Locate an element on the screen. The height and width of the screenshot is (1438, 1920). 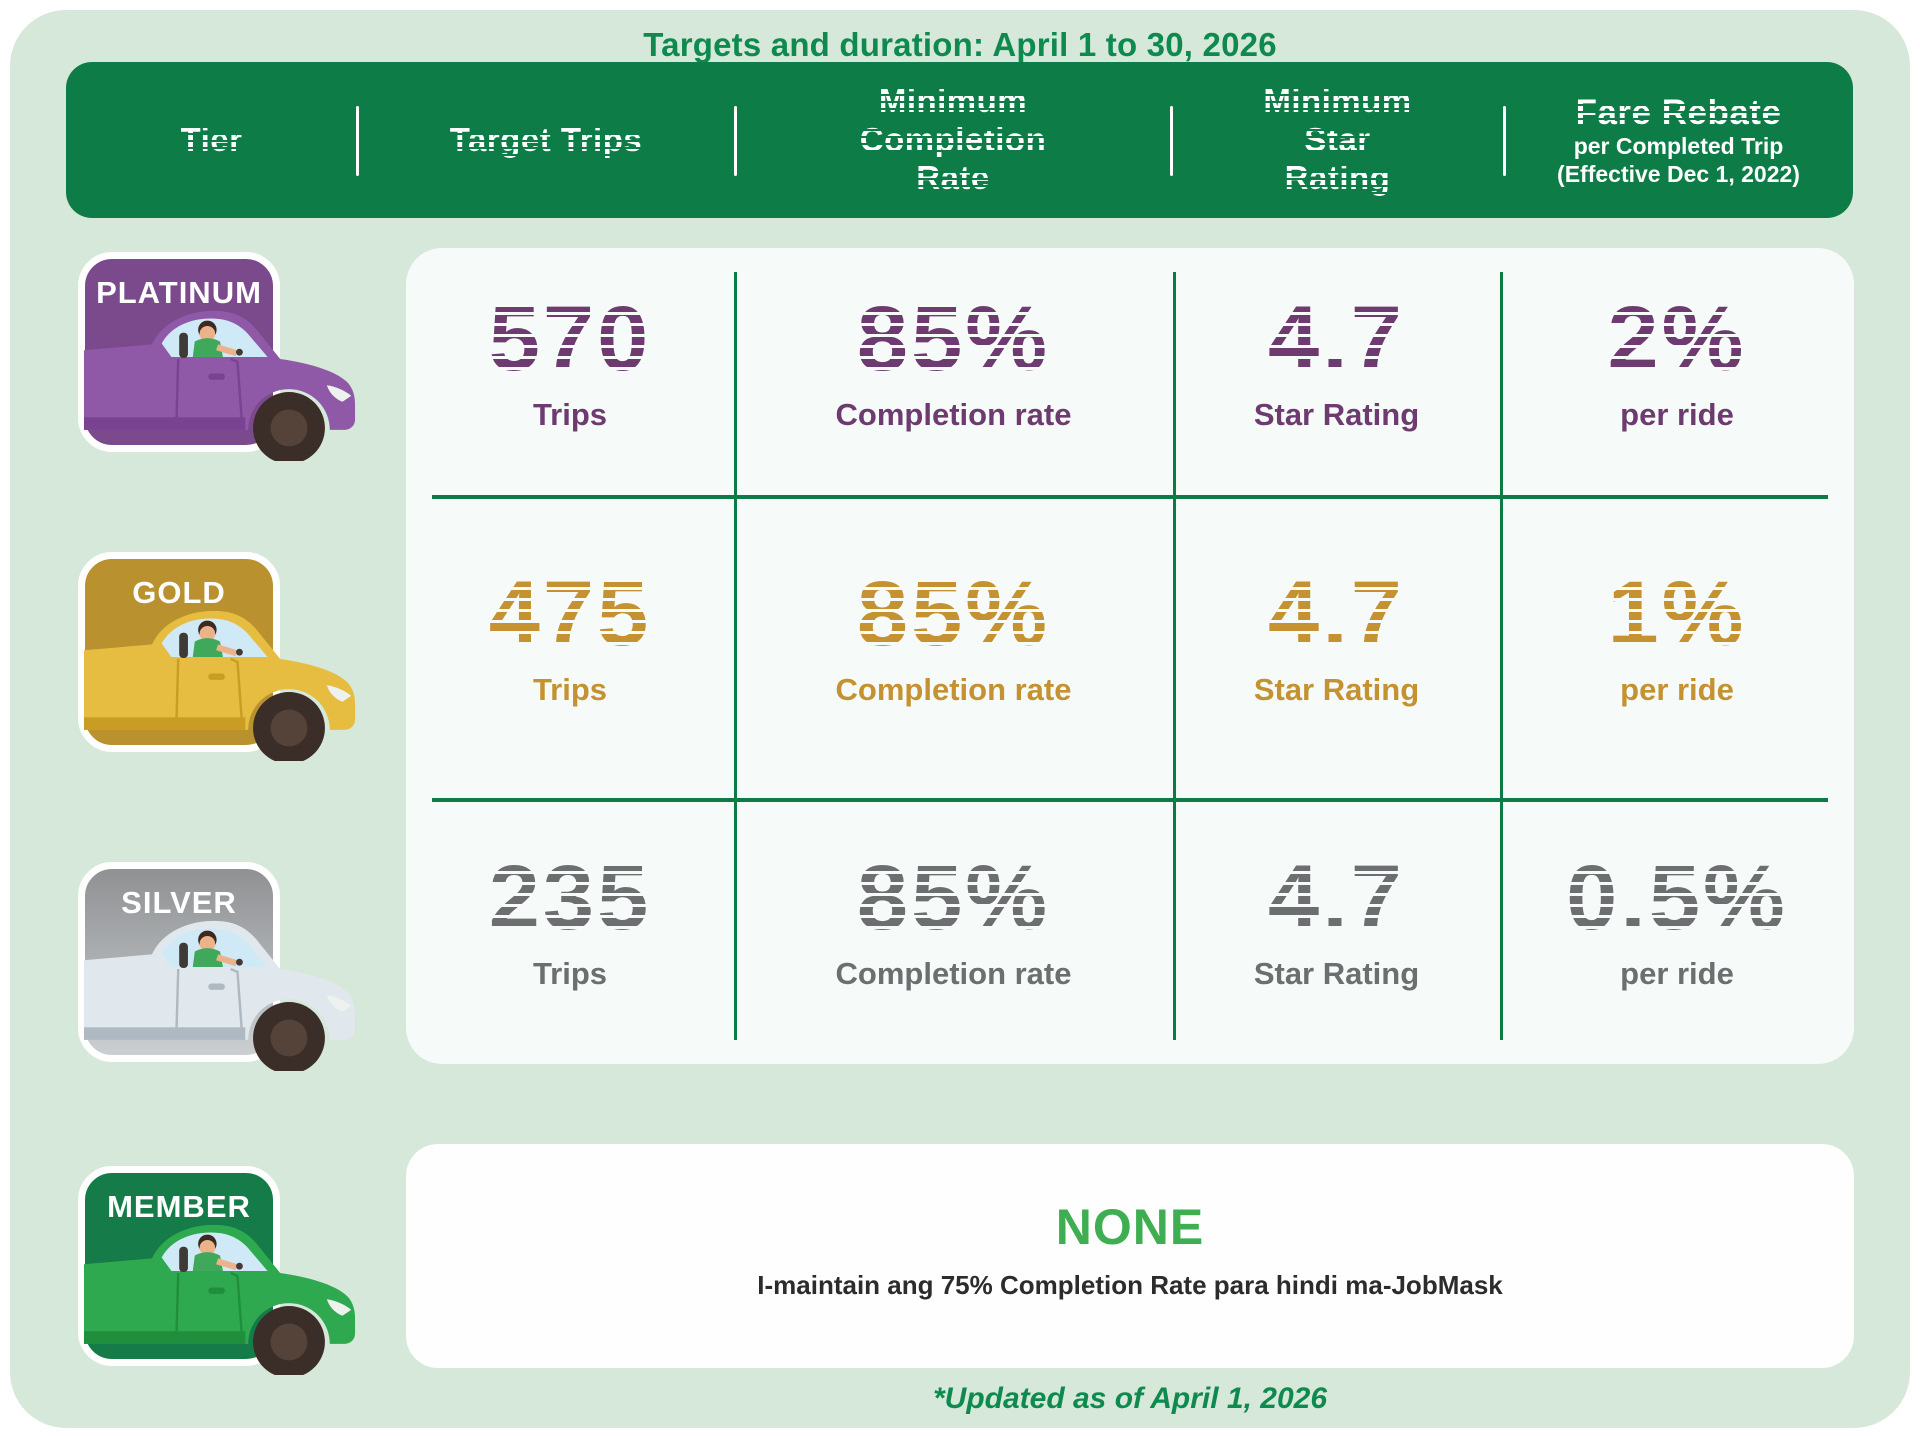
header-label-tier: Tier is located at coordinates (211, 139).